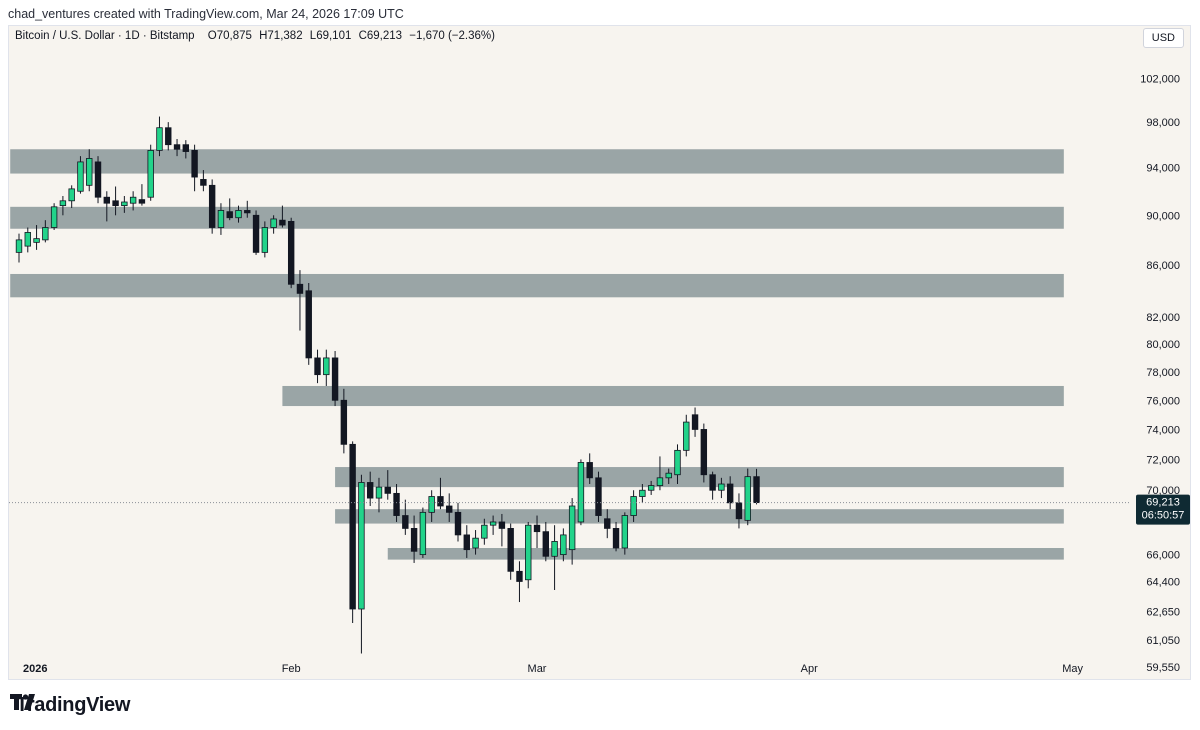  What do you see at coordinates (1163, 345) in the screenshot?
I see `y-tick-label: 80,000` at bounding box center [1163, 345].